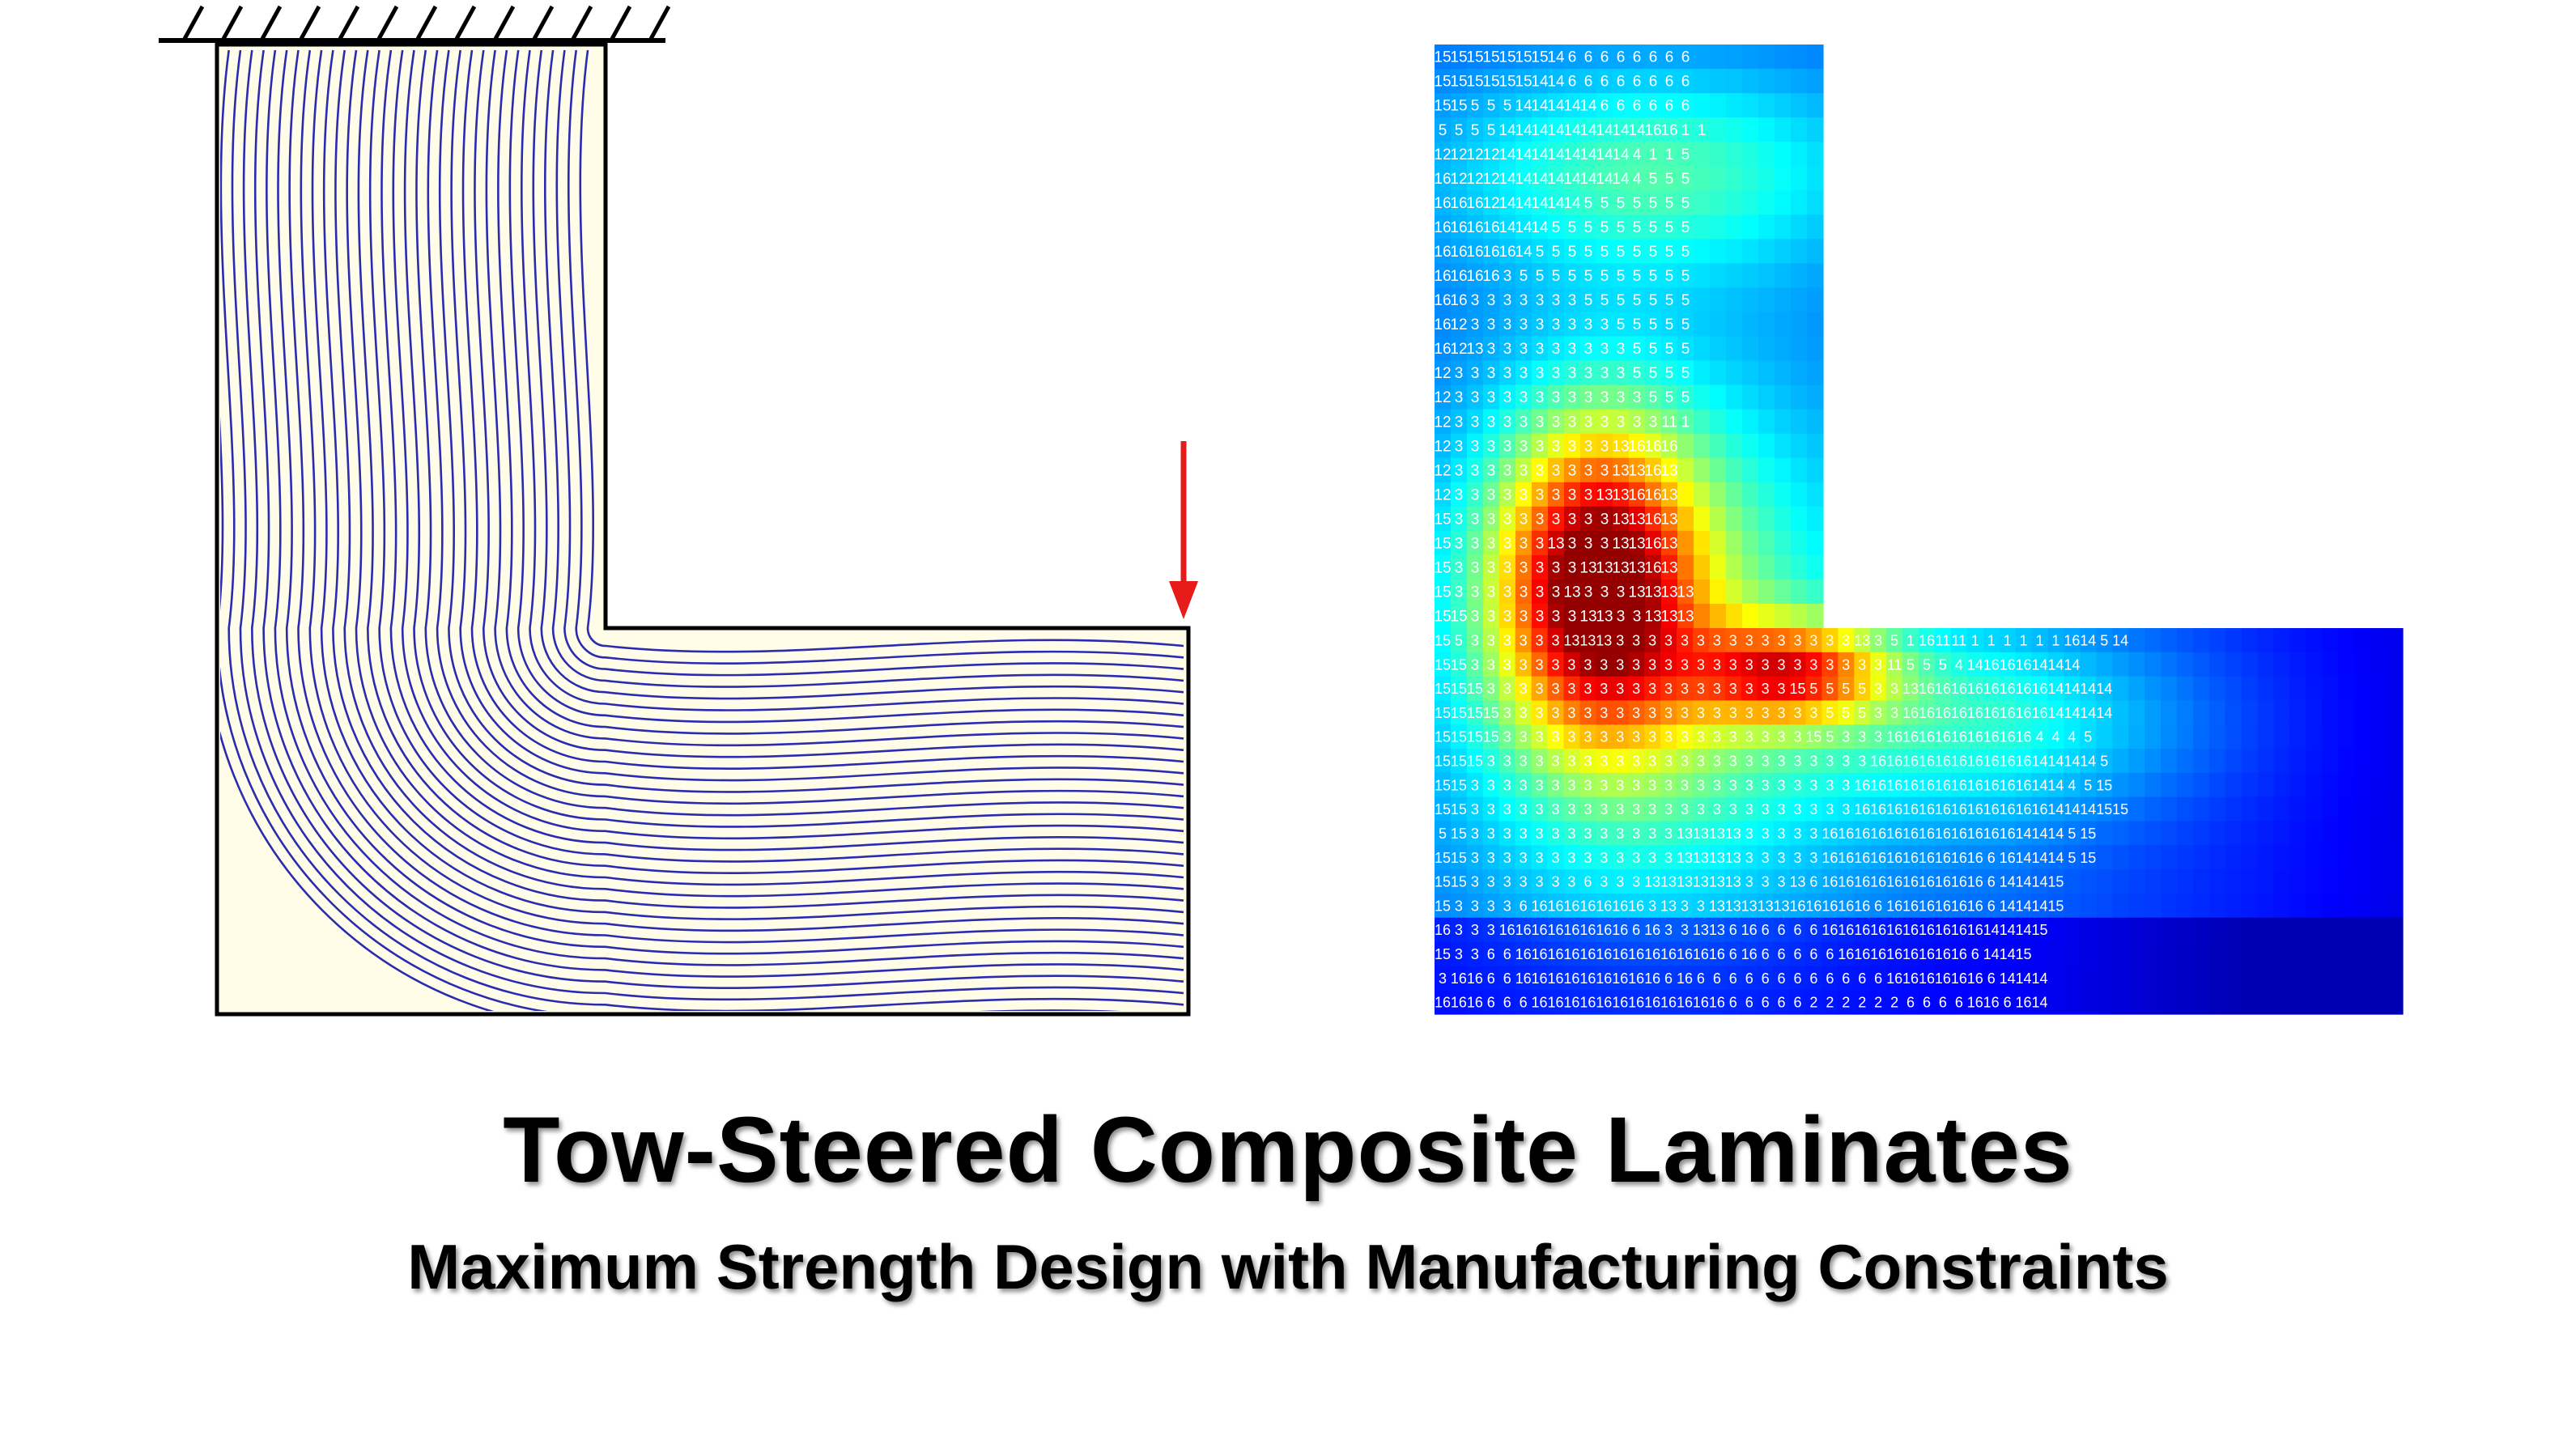 This screenshot has width=2576, height=1448. What do you see at coordinates (1813, 1003) in the screenshot?
I see `cell-value-label: 2` at bounding box center [1813, 1003].